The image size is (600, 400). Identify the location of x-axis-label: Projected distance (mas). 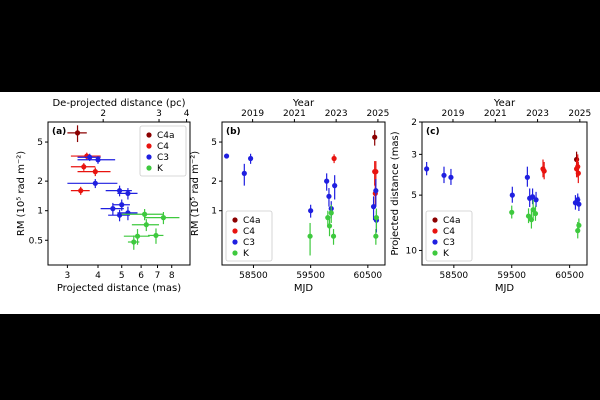
(119, 288).